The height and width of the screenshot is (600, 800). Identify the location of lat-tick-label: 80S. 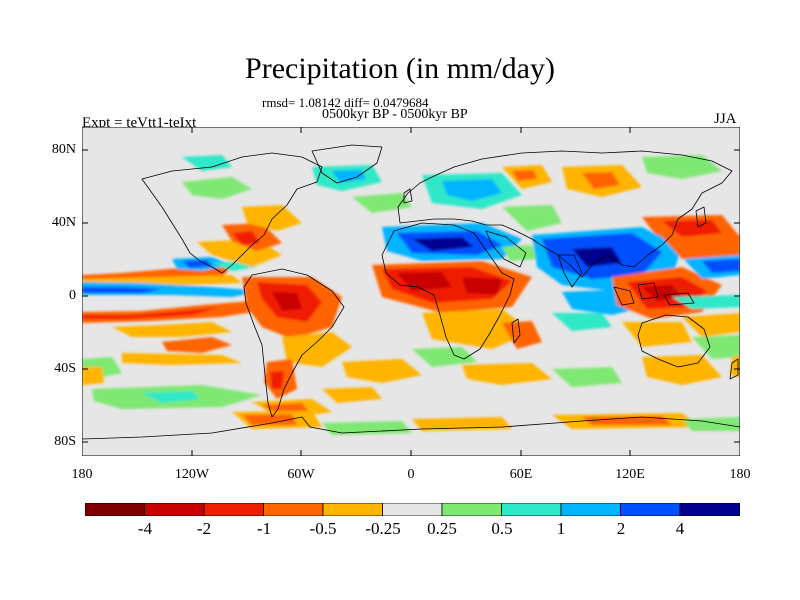
(65, 441).